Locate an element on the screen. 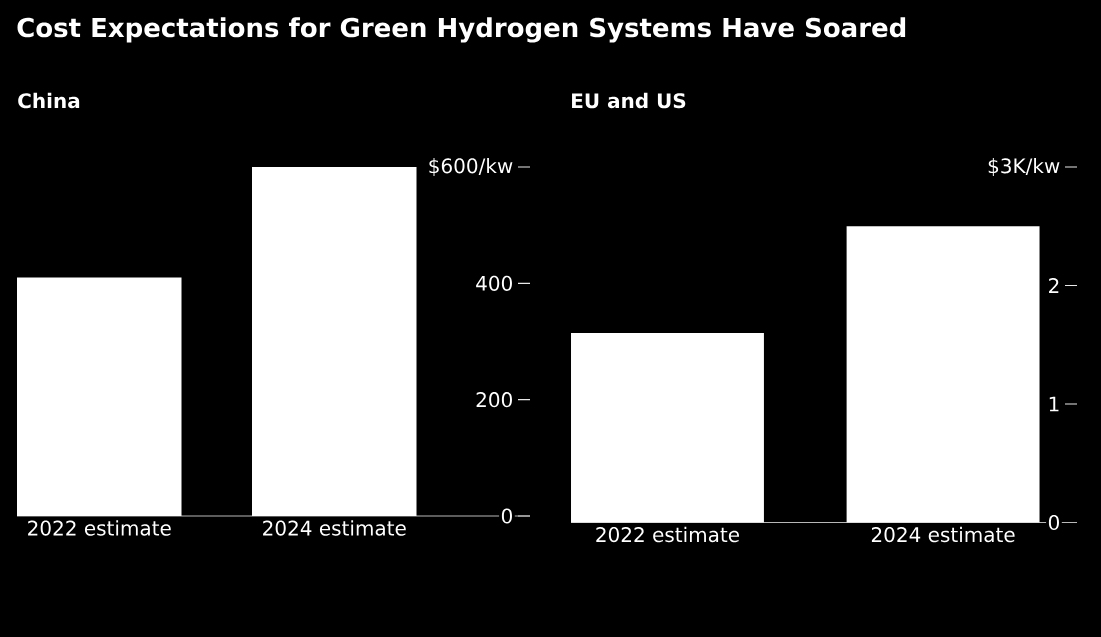 The image size is (1101, 637). y-tick-label: $3K/kw is located at coordinates (1024, 167).